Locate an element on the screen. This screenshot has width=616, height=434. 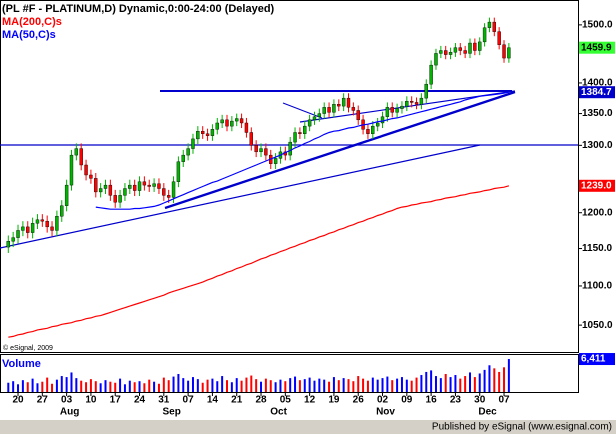
y-tick-label: 1150.0 is located at coordinates (597, 248).